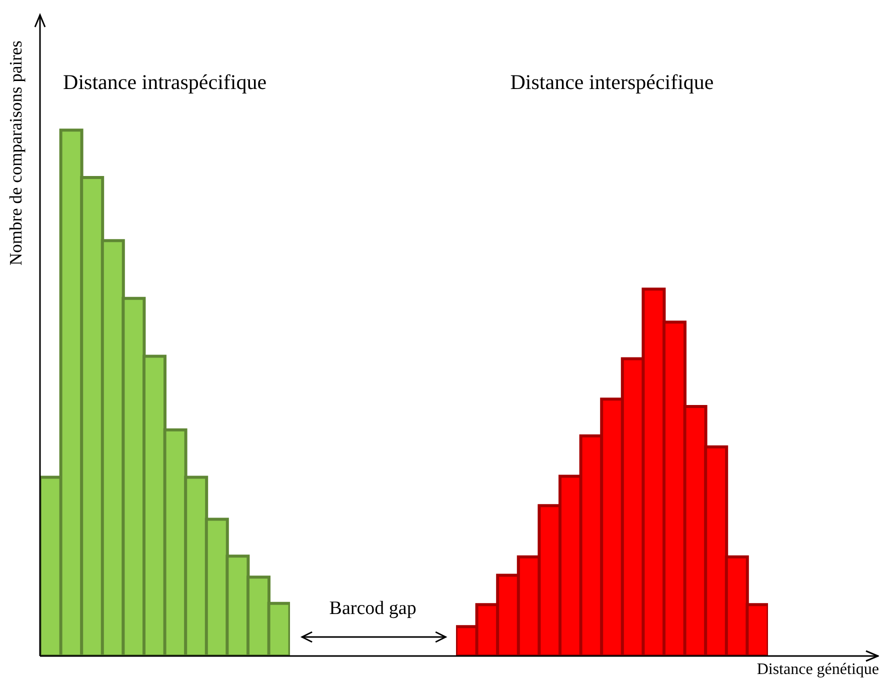 The image size is (887, 686). What do you see at coordinates (612, 82) in the screenshot?
I see `text: Distance interspécifique` at bounding box center [612, 82].